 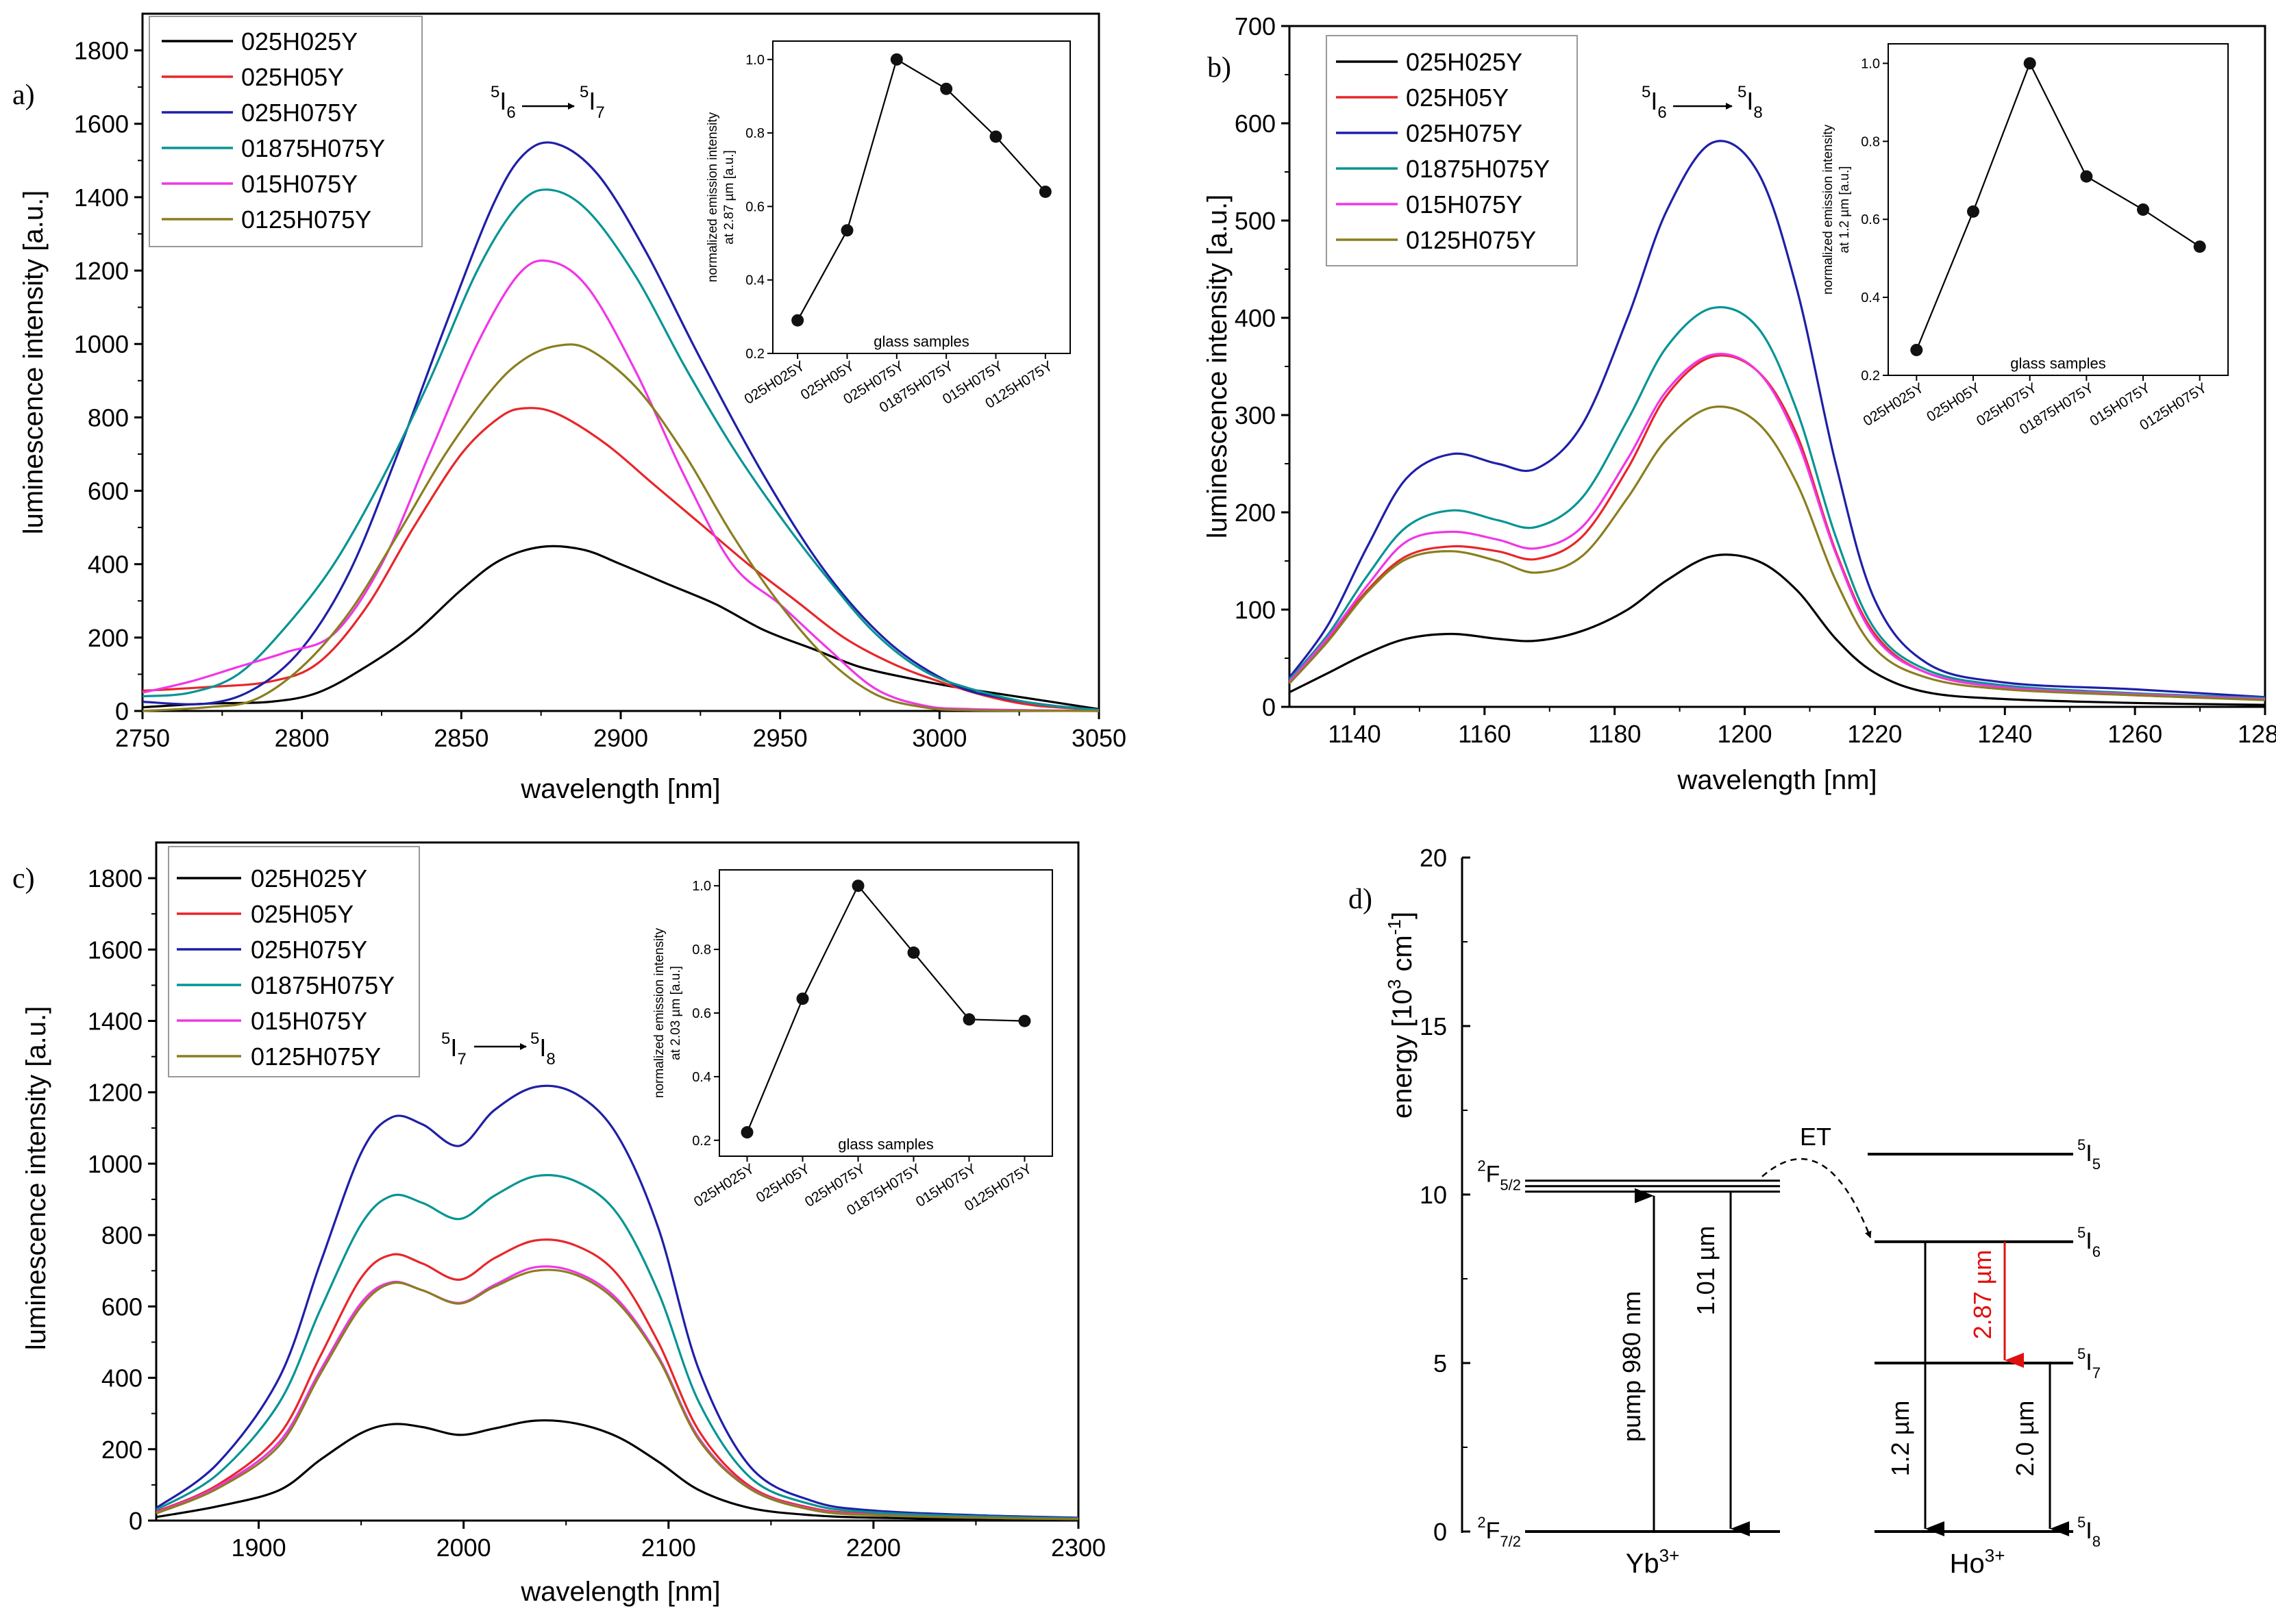 What do you see at coordinates (780, 738) in the screenshot?
I see `x-tick-label: 2950` at bounding box center [780, 738].